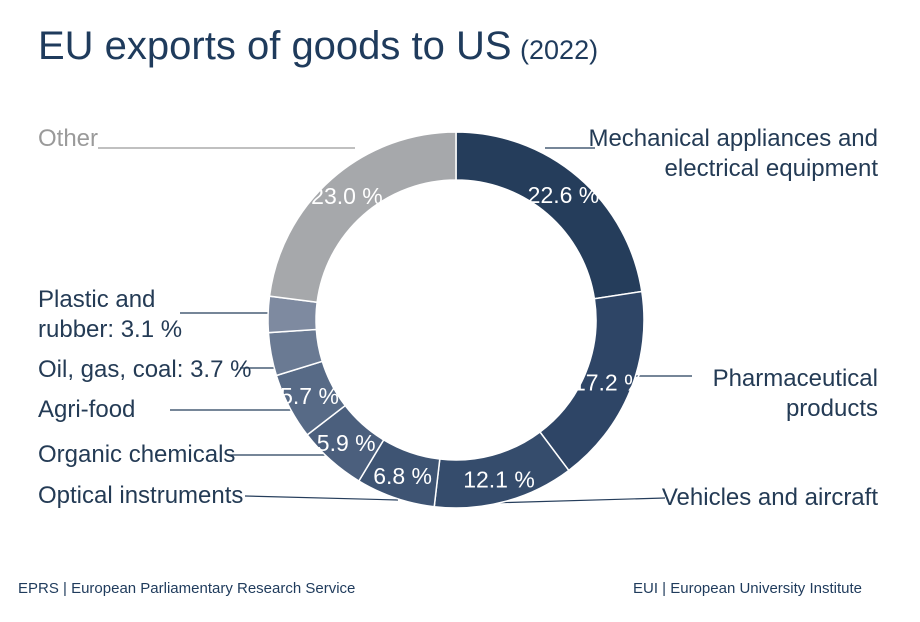 The height and width of the screenshot is (622, 920). What do you see at coordinates (831, 408) in the screenshot?
I see `legend-pharma-line2: products` at bounding box center [831, 408].